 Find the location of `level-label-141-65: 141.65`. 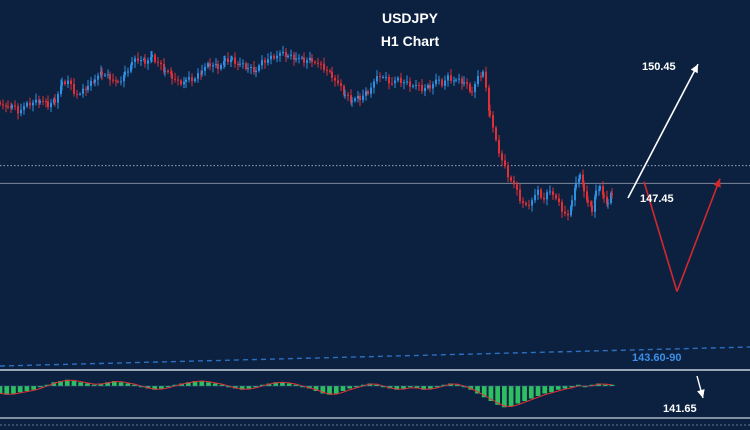

level-label-141-65: 141.65 is located at coordinates (680, 409).